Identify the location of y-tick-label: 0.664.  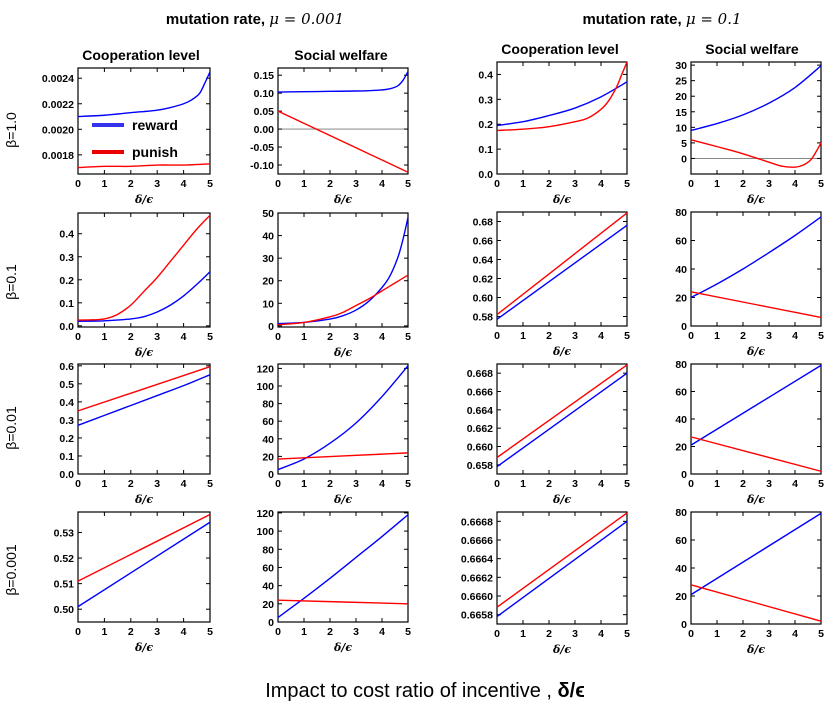
(480, 411).